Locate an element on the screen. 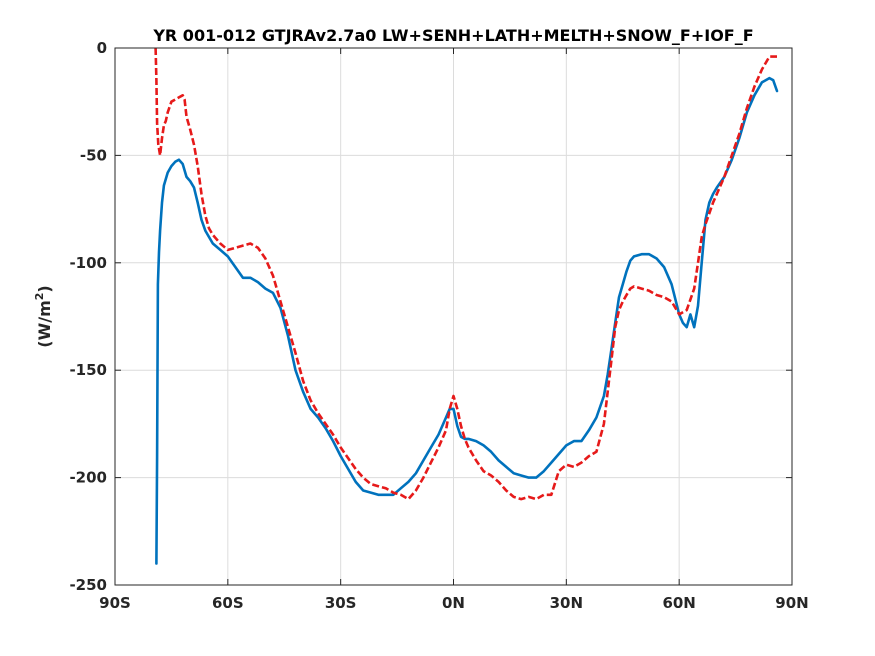  y-tick-label: 0 is located at coordinates (102, 48).